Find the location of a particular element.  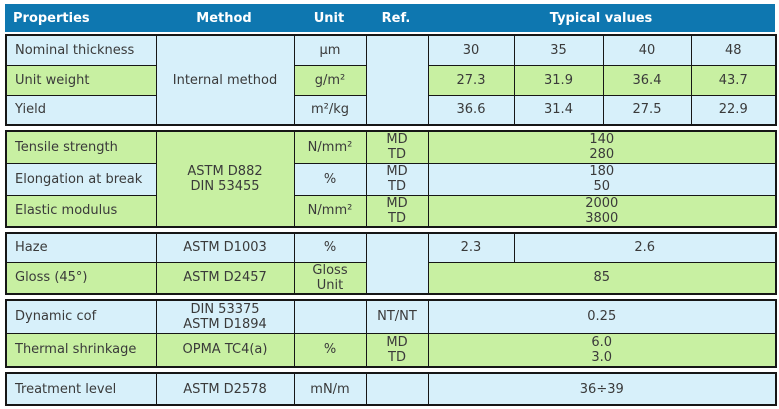

cell-method-astm-d2457: ASTM D2457 is located at coordinates (225, 278).